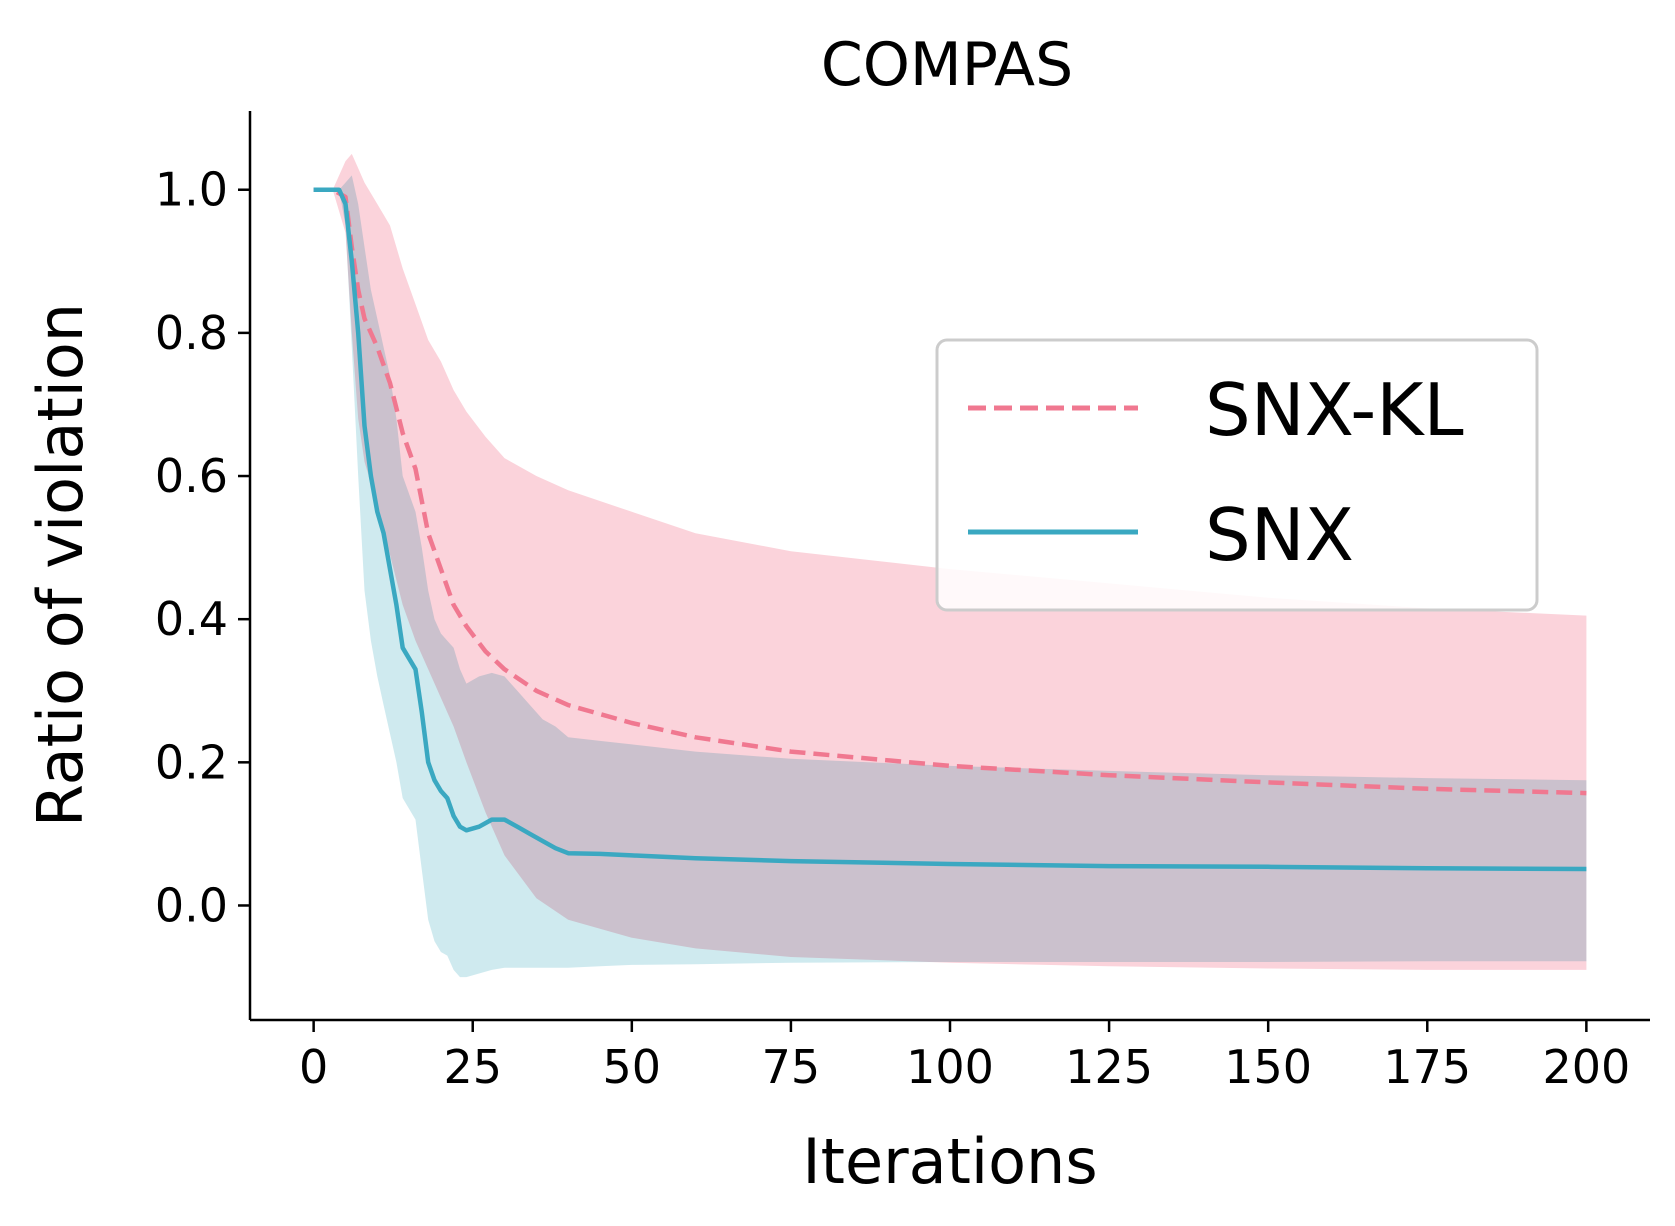  I want to click on y-tick-label: 0.0, so click(191, 905).